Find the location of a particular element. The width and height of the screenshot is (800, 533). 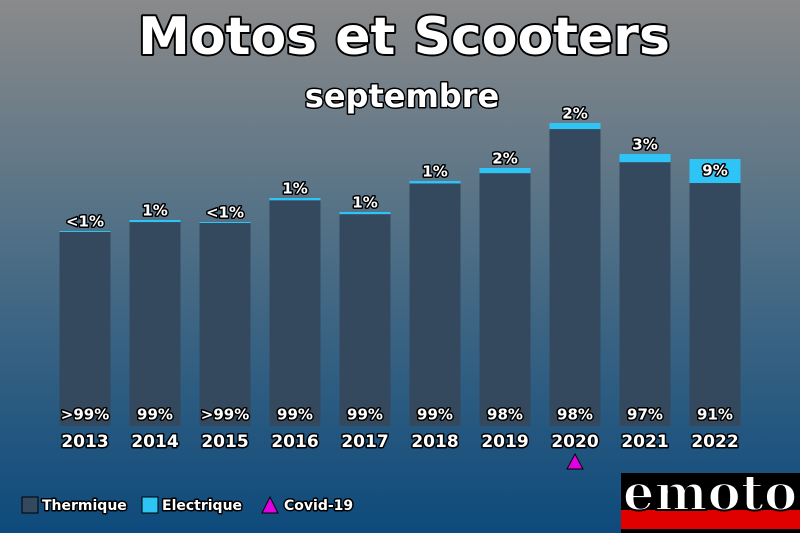

x-tick-label: 2018 is located at coordinates (434, 442).